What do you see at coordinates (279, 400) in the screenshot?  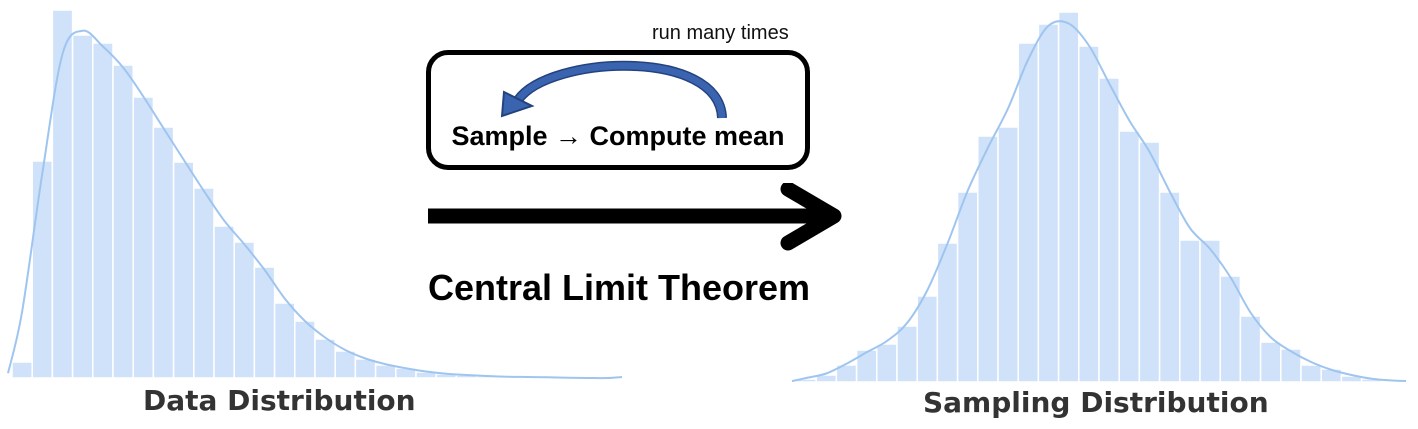 I see `data-distribution-caption: Data Distribution` at bounding box center [279, 400].